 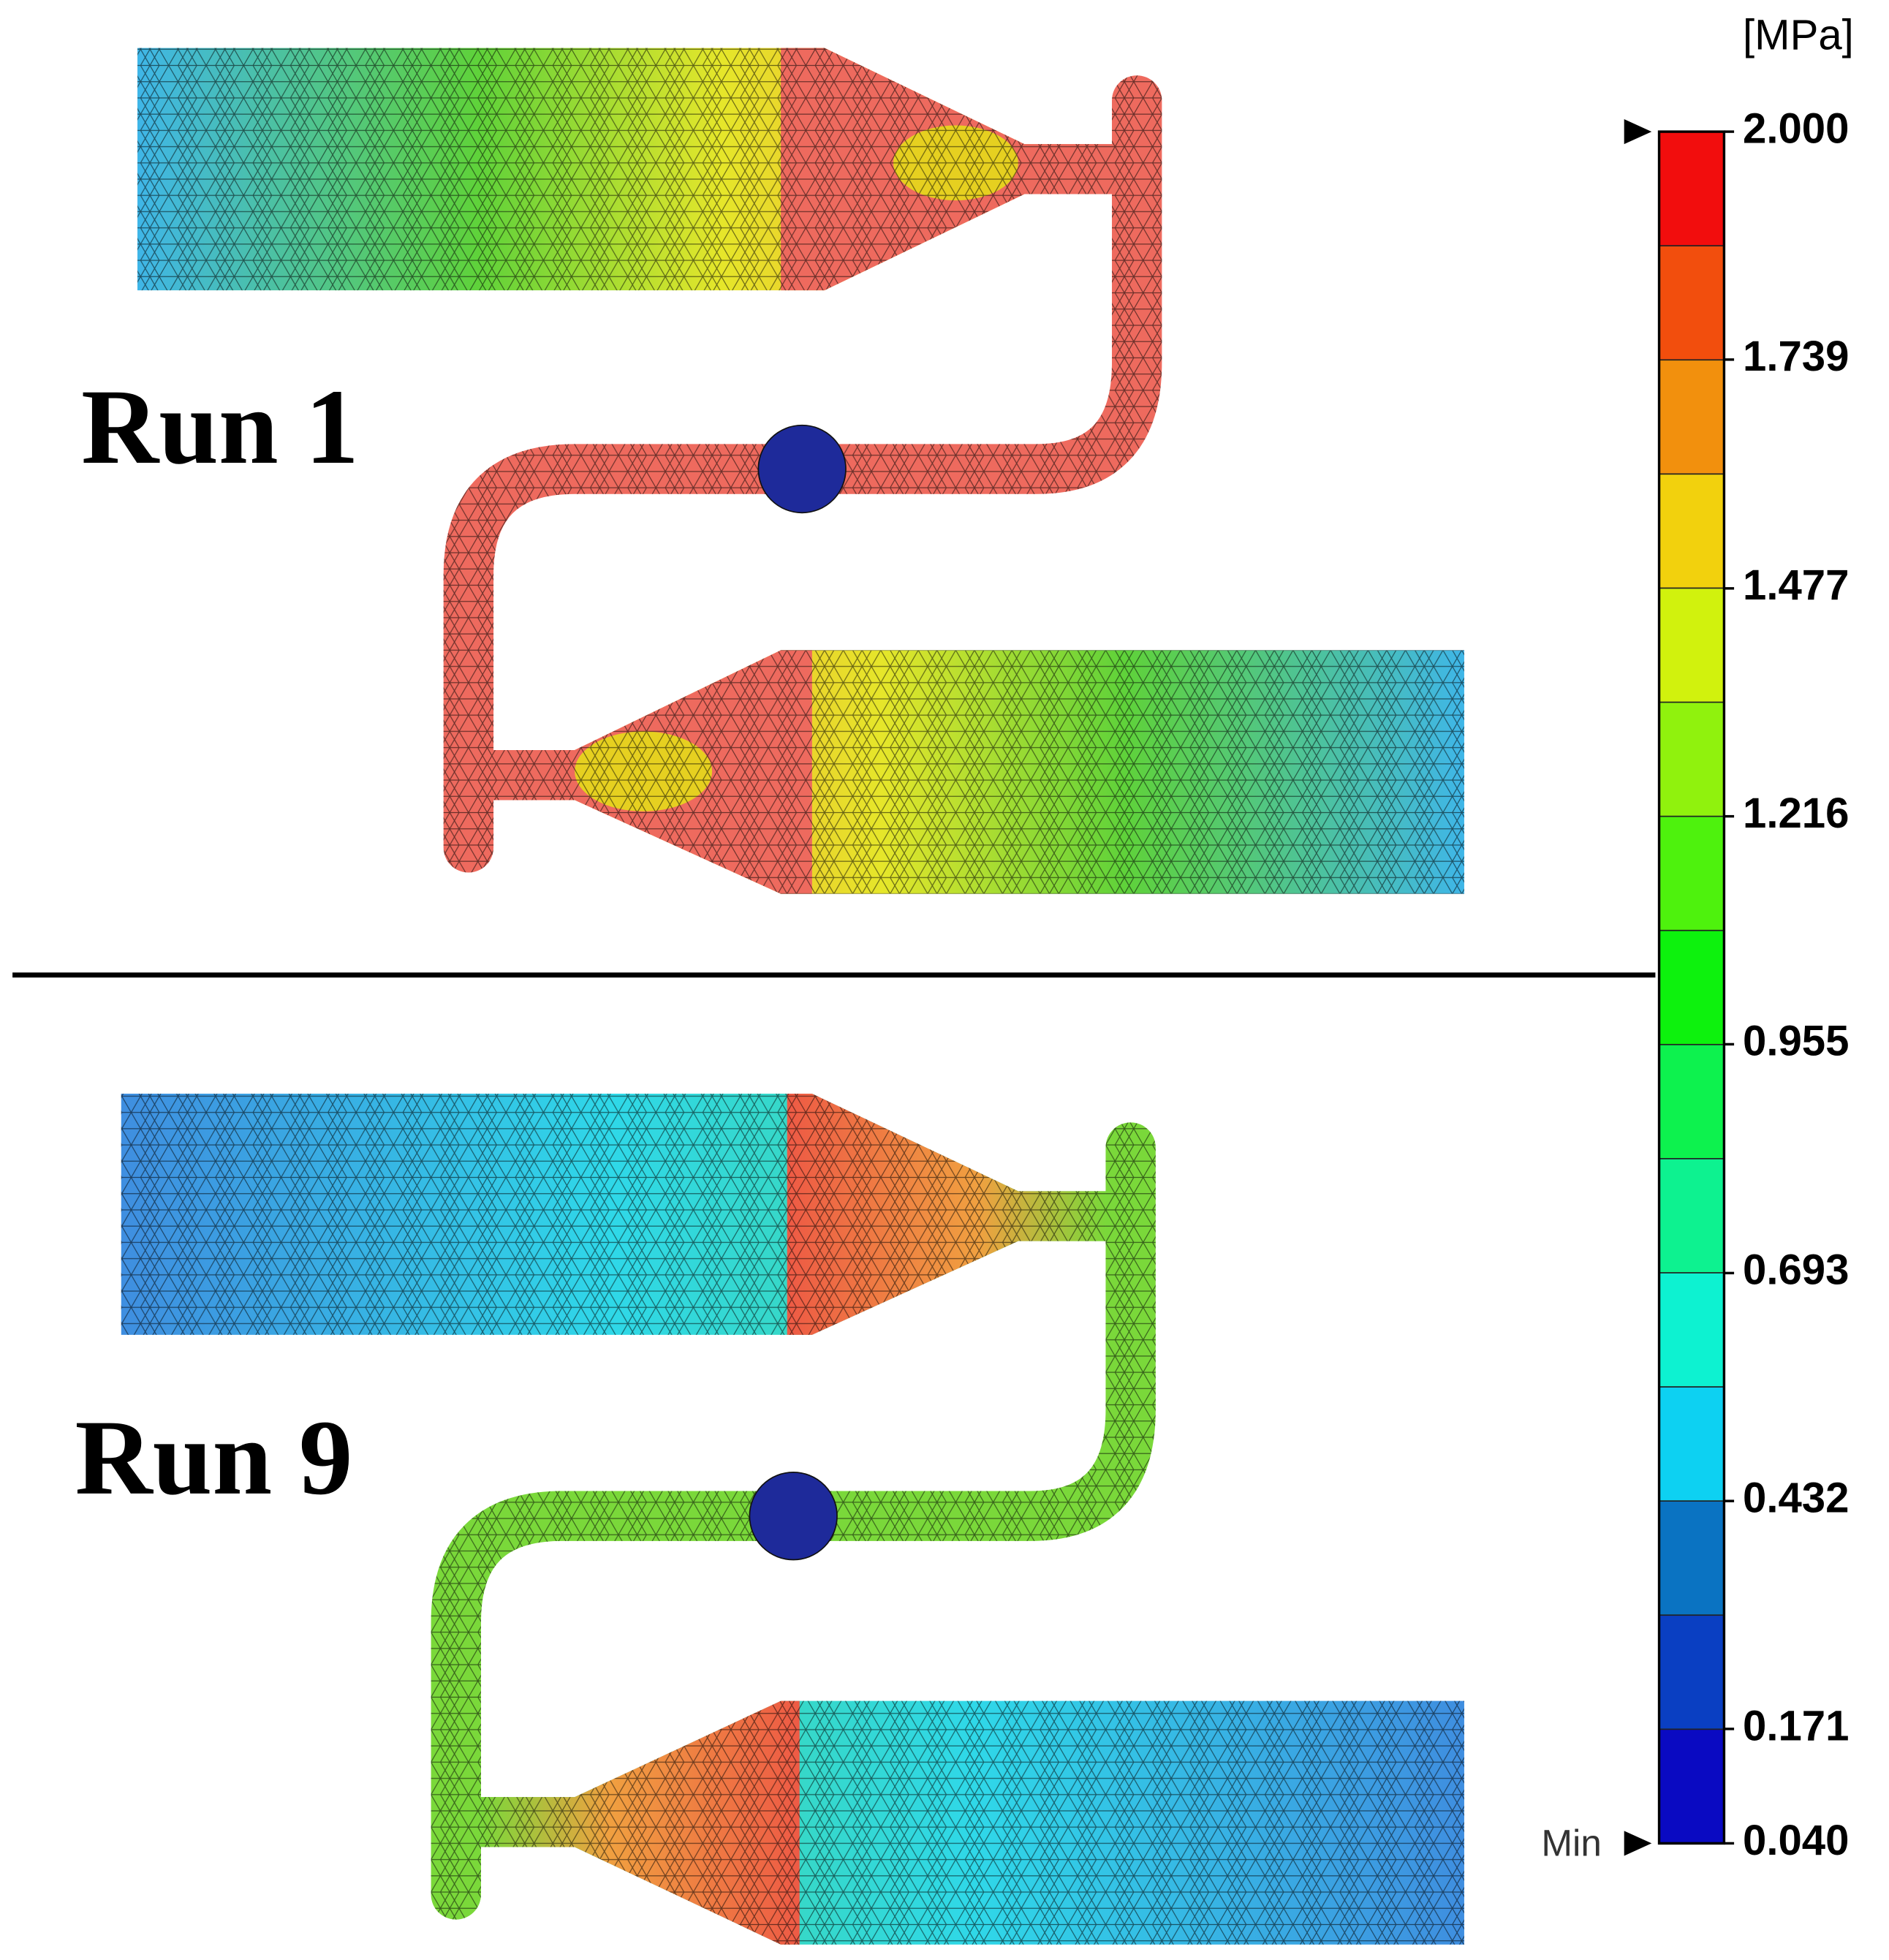 I want to click on max-arrow, so click(x=1638, y=132).